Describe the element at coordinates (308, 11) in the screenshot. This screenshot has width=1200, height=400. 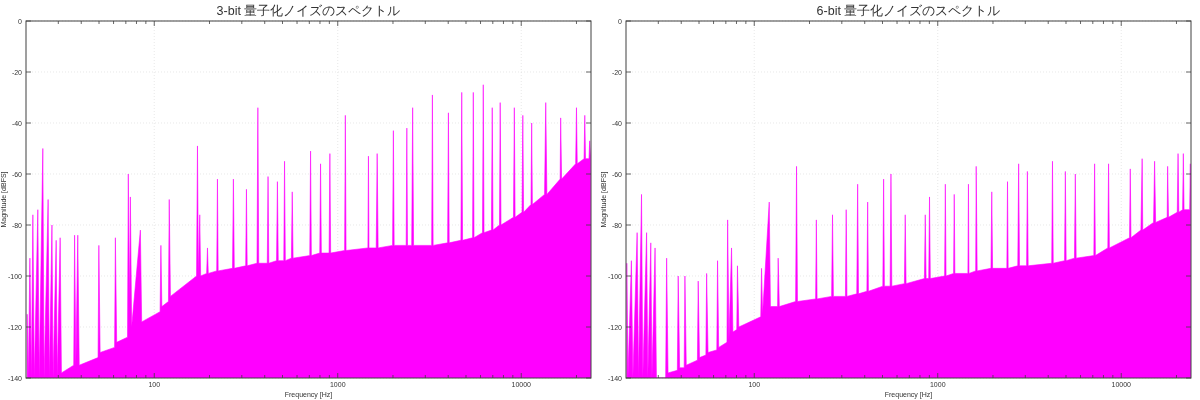
I see `chart-title: 3-bit 量子化ノイズのスペクトル` at that location.